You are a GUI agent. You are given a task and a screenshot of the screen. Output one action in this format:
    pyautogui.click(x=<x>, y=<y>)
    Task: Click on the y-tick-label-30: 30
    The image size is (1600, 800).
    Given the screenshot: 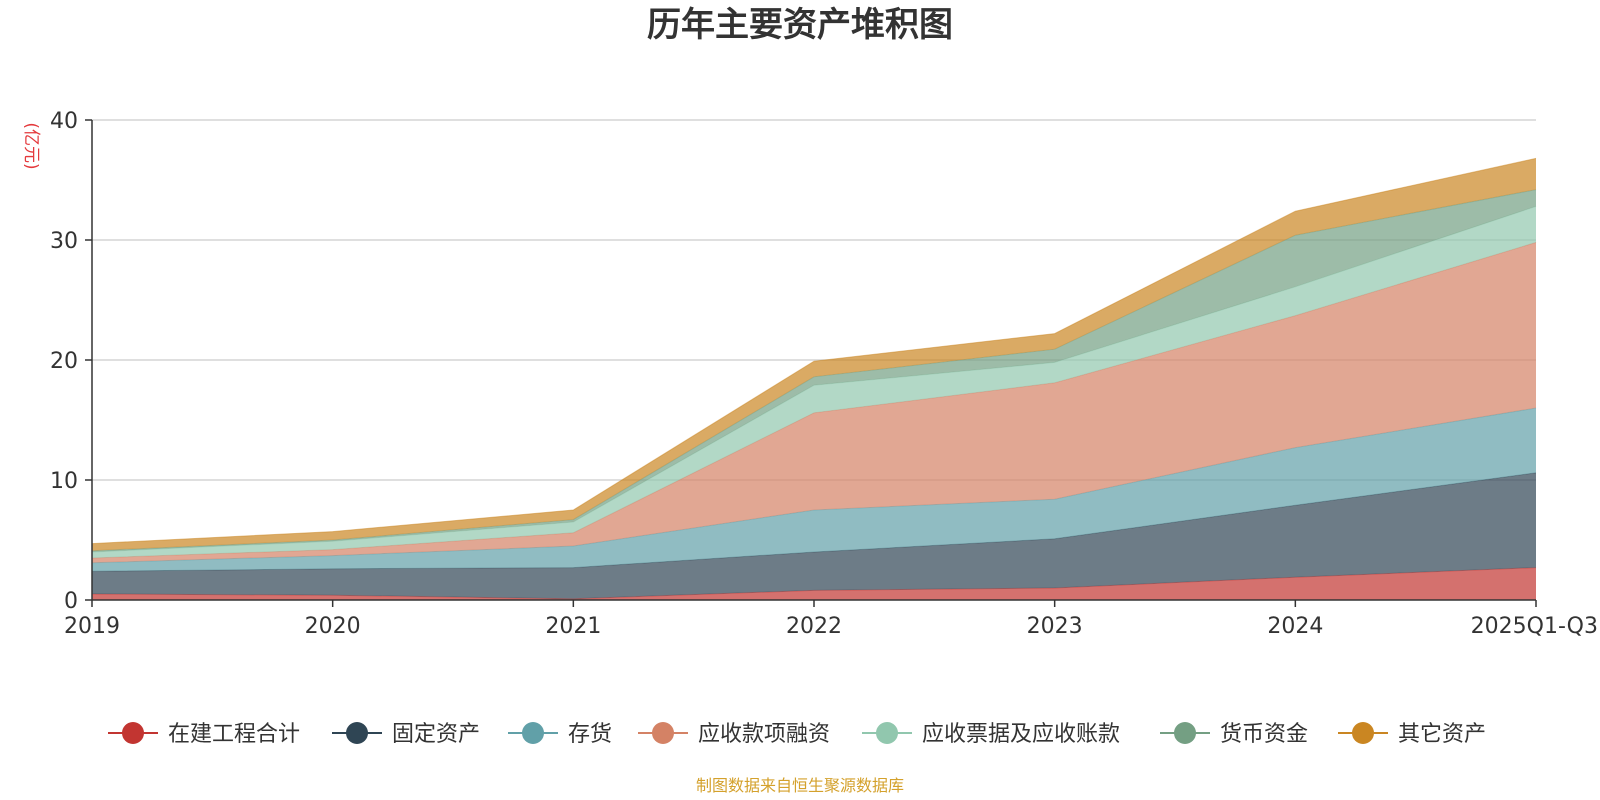 What is the action you would take?
    pyautogui.click(x=64, y=241)
    